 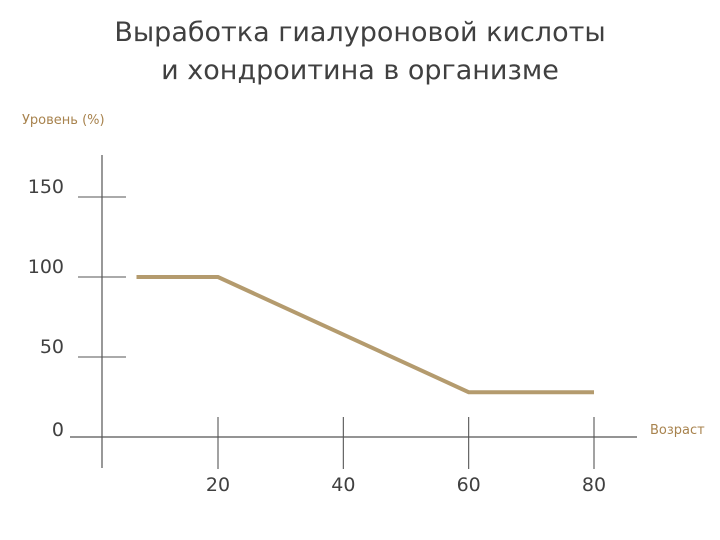 I want to click on x-tick-label-20: 20, so click(x=218, y=485).